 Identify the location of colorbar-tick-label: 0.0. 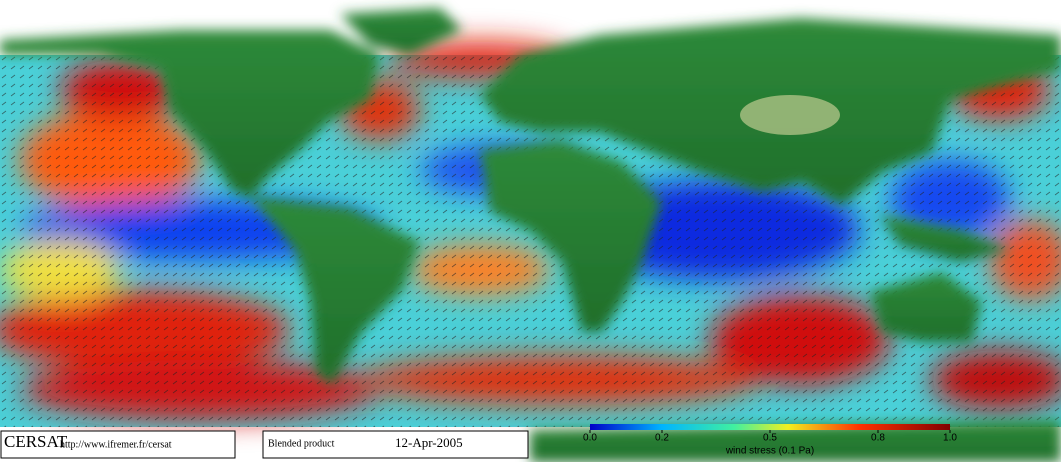
(590, 438).